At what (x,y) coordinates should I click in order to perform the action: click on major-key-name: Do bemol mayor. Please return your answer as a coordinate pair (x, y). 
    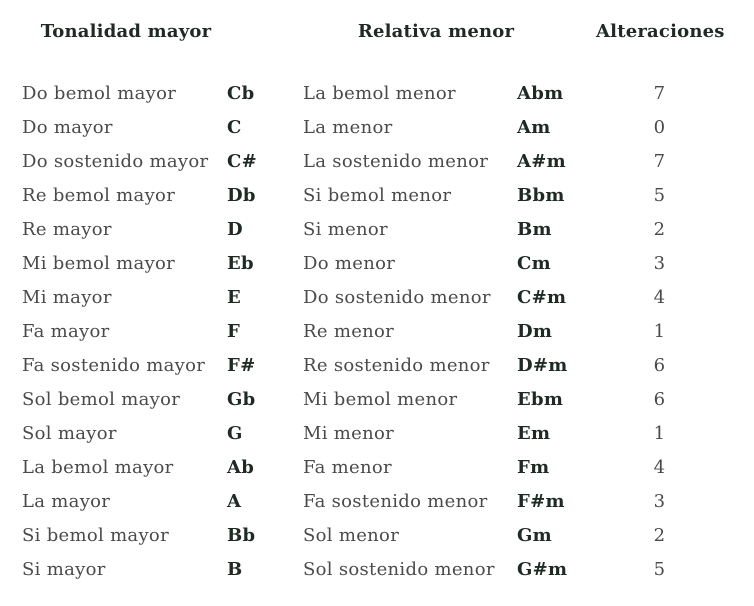
    Looking at the image, I should click on (99, 93).